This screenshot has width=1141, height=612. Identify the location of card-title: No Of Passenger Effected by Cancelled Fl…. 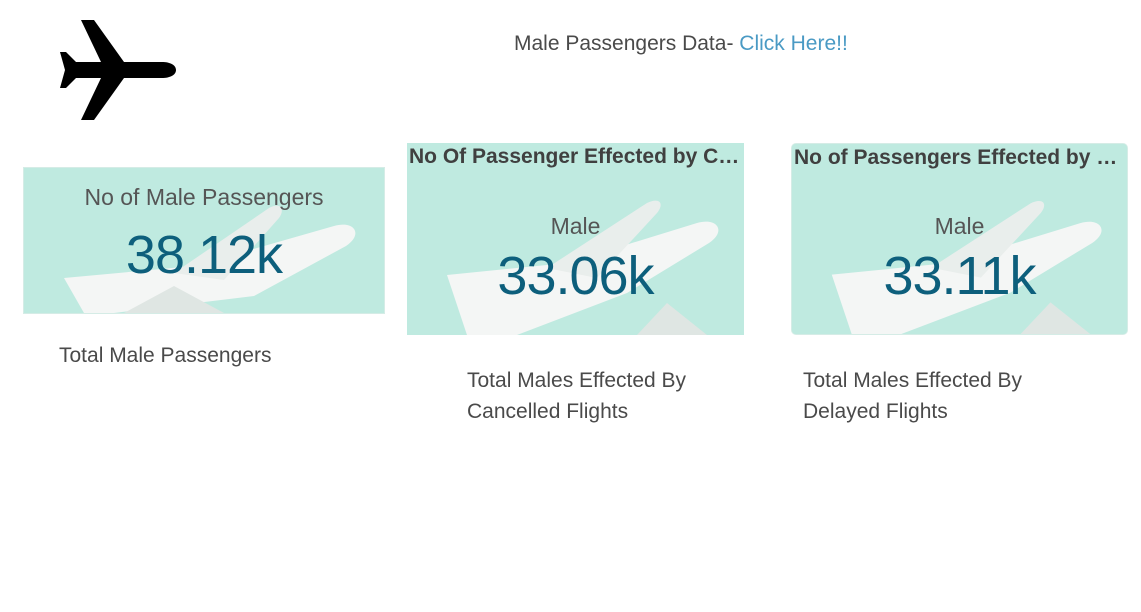
(576, 156).